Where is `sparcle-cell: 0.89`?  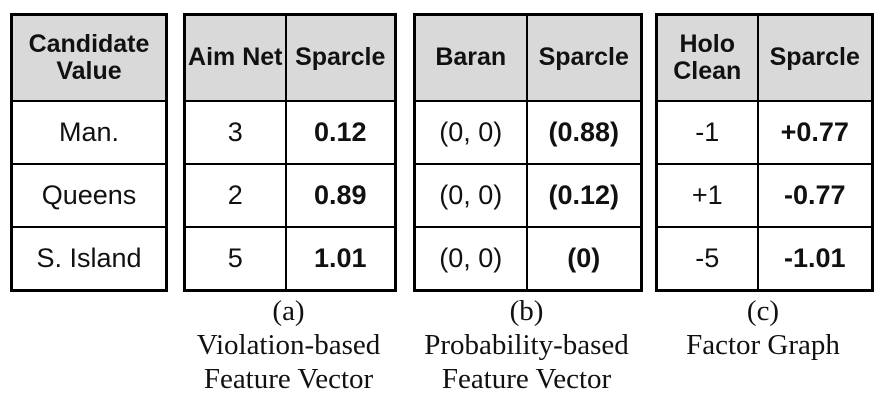
sparcle-cell: 0.89 is located at coordinates (340, 195).